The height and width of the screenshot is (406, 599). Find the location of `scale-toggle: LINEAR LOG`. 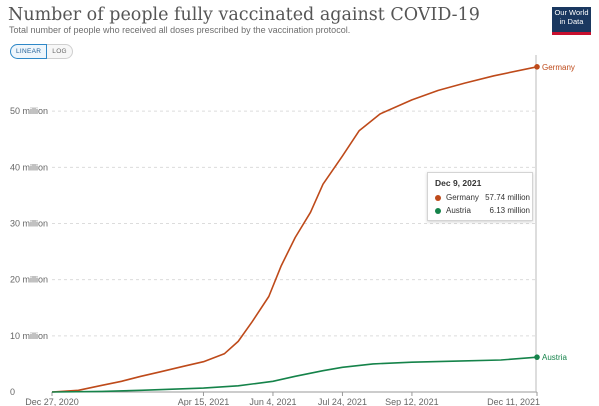

scale-toggle: LINEAR LOG is located at coordinates (41, 51).